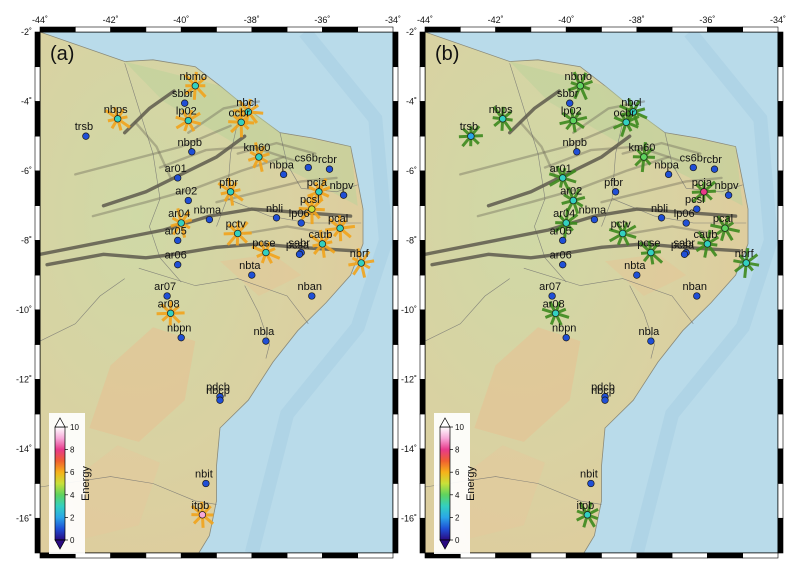  Describe the element at coordinates (218, 388) in the screenshot. I see `station-label: pdcb` at that location.